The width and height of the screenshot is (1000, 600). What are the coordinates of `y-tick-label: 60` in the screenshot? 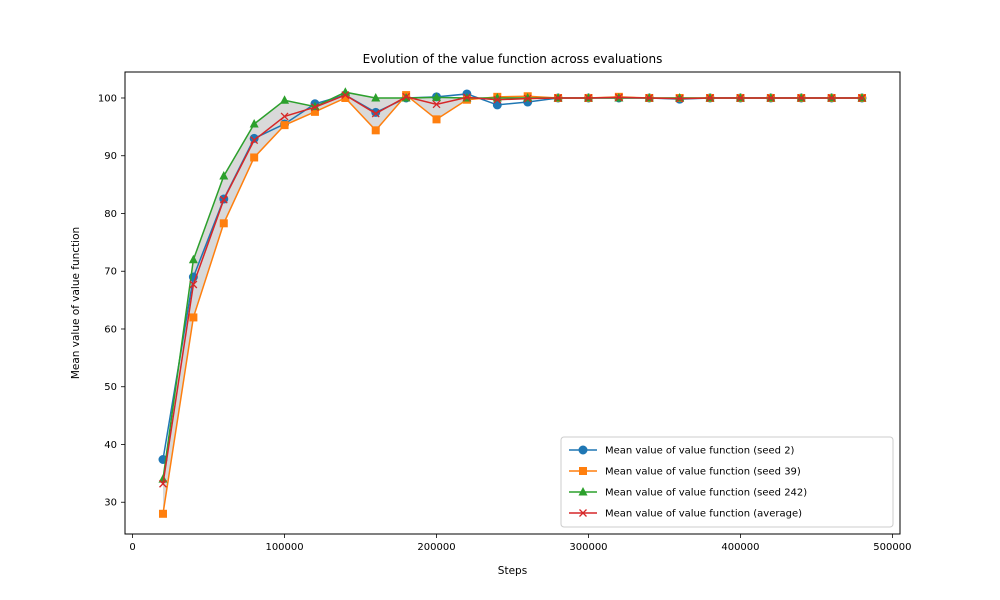 It's located at (110, 329).